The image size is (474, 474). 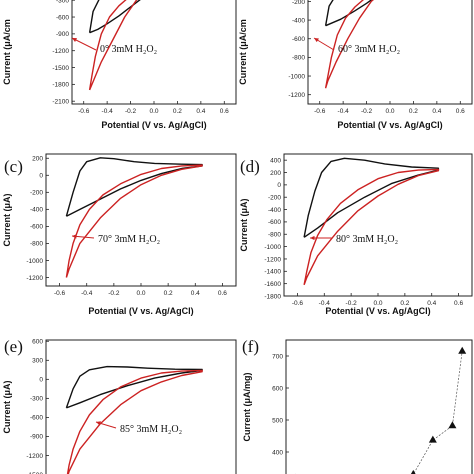 What do you see at coordinates (7, 219) in the screenshot?
I see `y-axis-label: Current (μA)` at bounding box center [7, 219].